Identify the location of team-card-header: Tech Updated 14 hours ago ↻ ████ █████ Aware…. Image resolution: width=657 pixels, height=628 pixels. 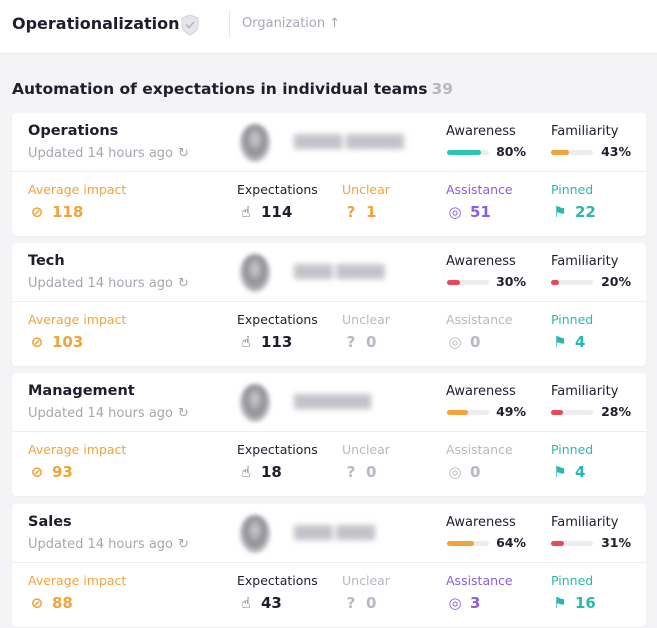
(329, 272).